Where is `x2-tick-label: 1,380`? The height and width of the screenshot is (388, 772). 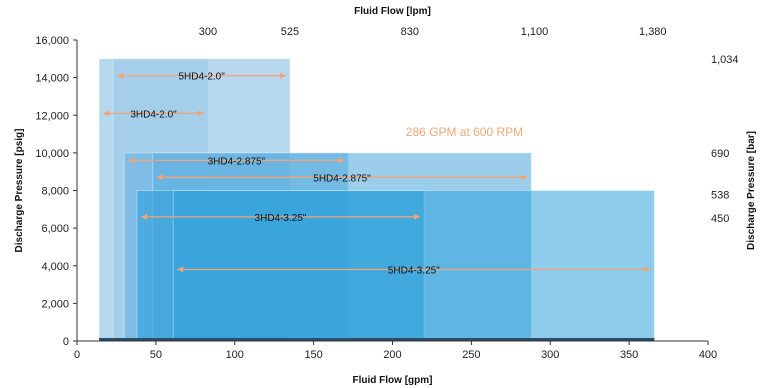
x2-tick-label: 1,380 is located at coordinates (653, 32).